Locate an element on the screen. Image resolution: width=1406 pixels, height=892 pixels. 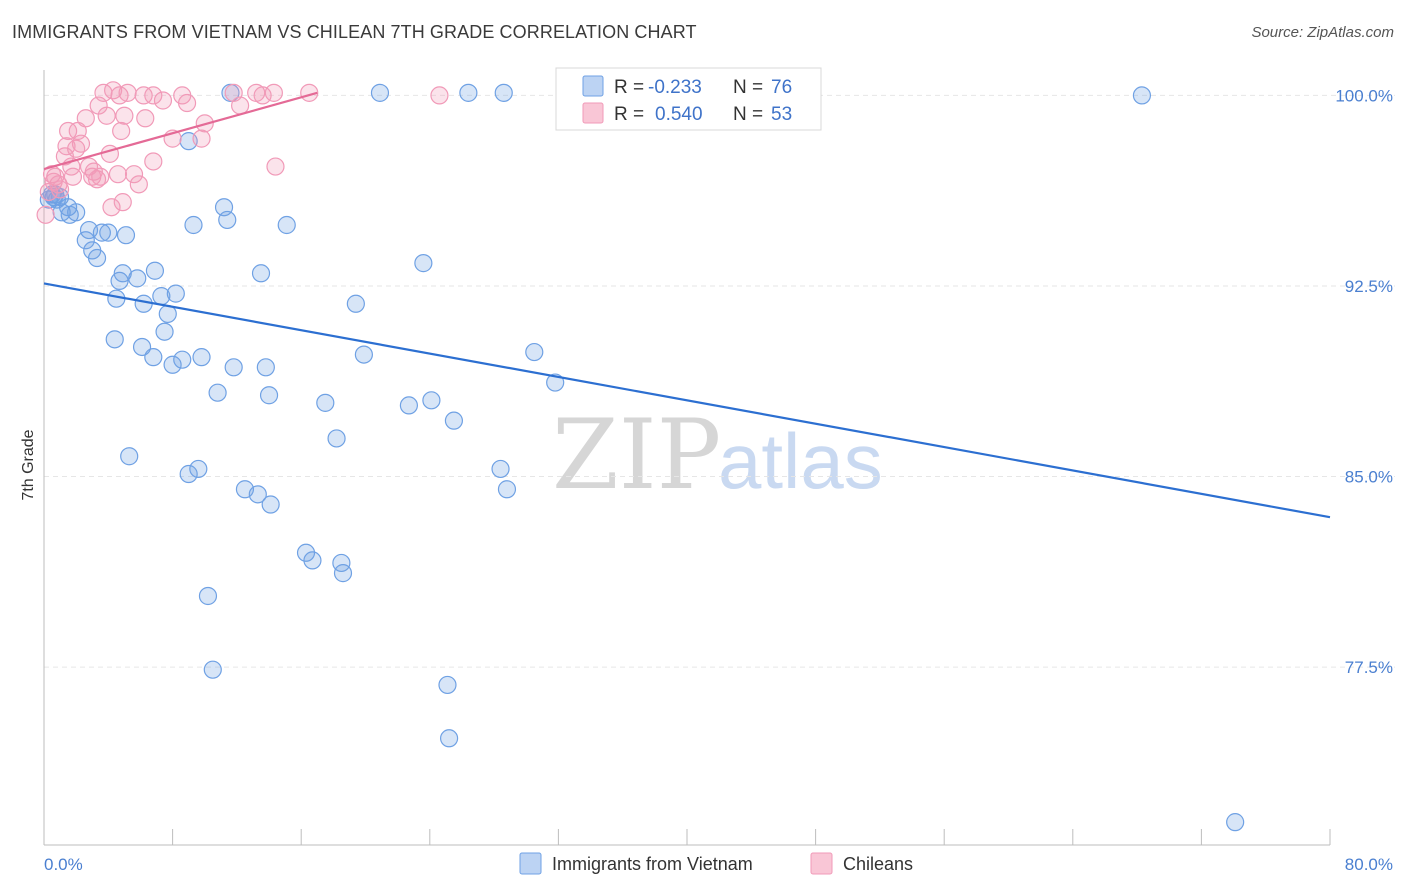
legend-chileans-label: Chileans is located at coordinates (878, 864).